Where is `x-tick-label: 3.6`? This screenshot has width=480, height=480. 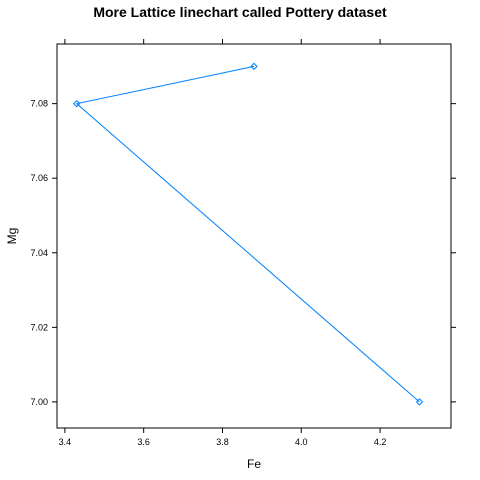
x-tick-label: 3.6 is located at coordinates (143, 442).